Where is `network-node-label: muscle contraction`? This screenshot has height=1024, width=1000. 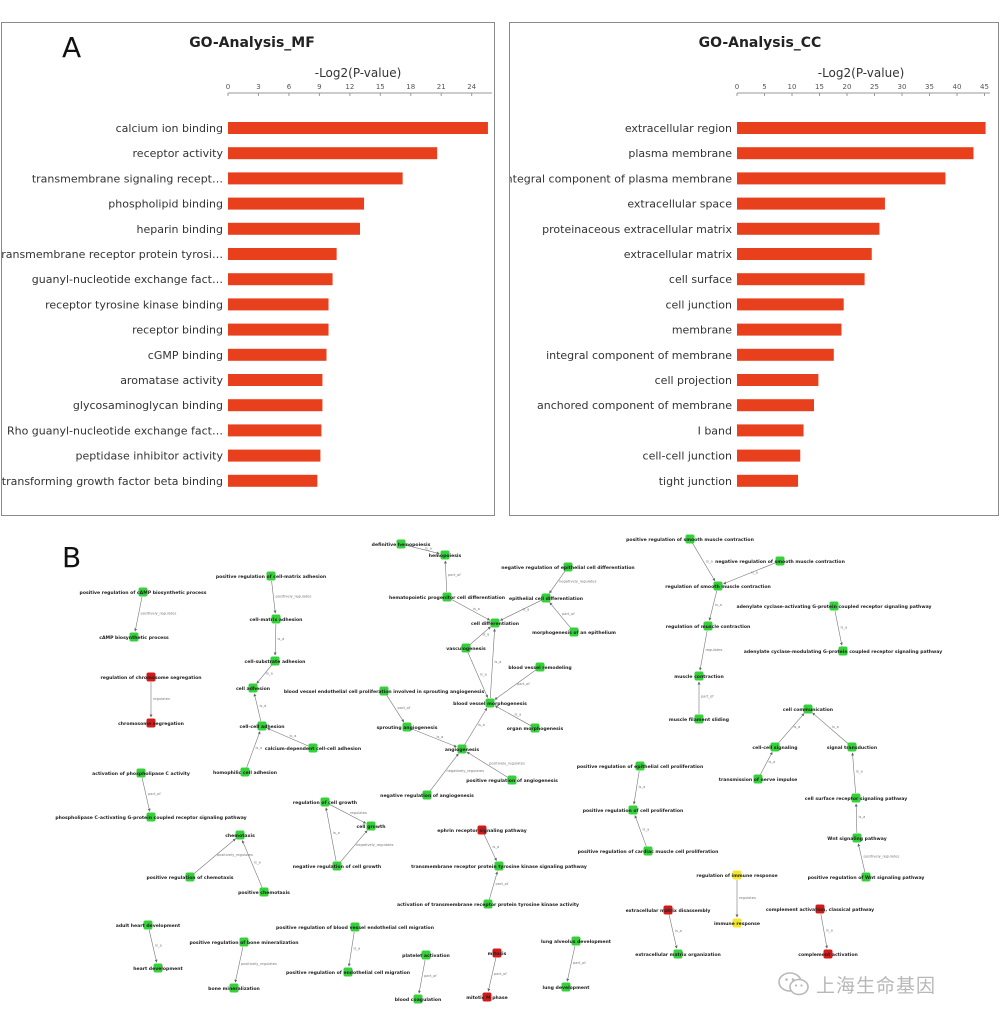
network-node-label: muscle contraction is located at coordinates (698, 677).